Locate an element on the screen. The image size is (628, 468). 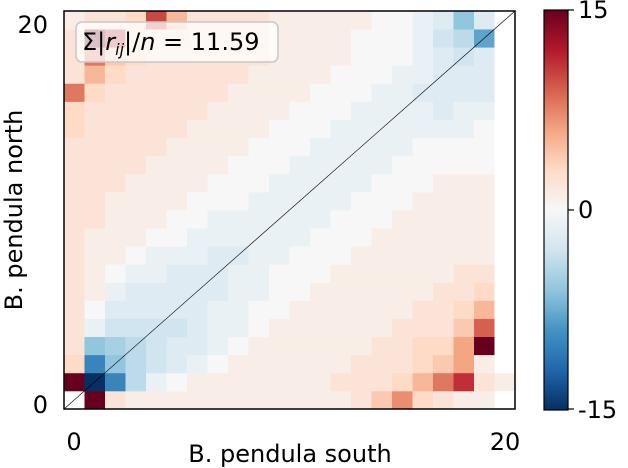
x-axis-label: B. pendula south is located at coordinates (289, 454).